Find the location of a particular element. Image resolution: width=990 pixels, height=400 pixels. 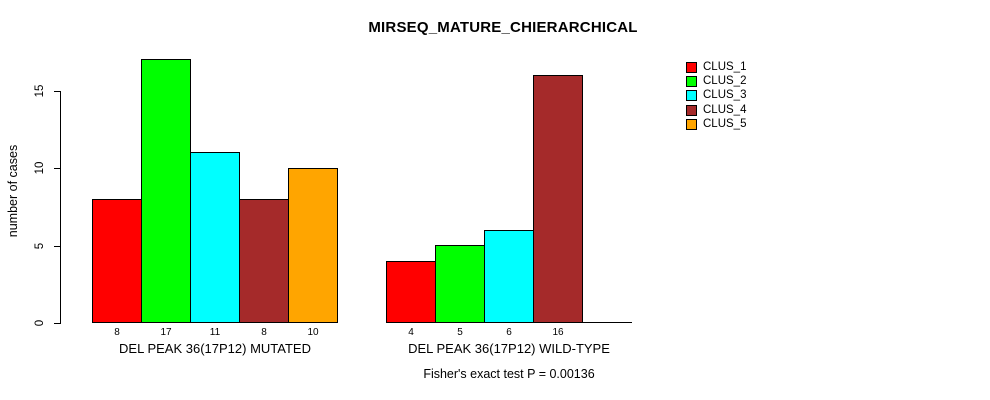

y-tick-label: 10 is located at coordinates (40, 168).